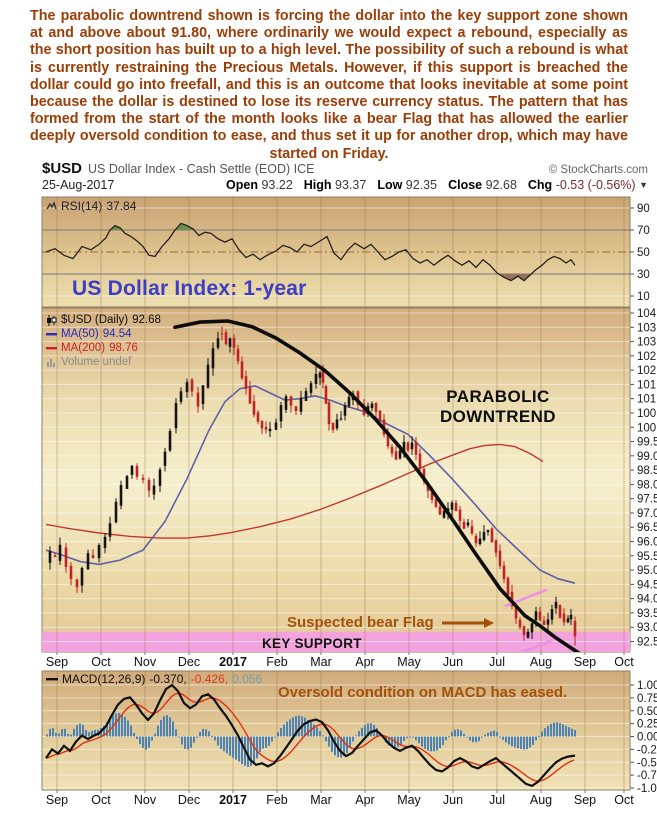 The image size is (657, 818). I want to click on rsi-plot, so click(310, 252).